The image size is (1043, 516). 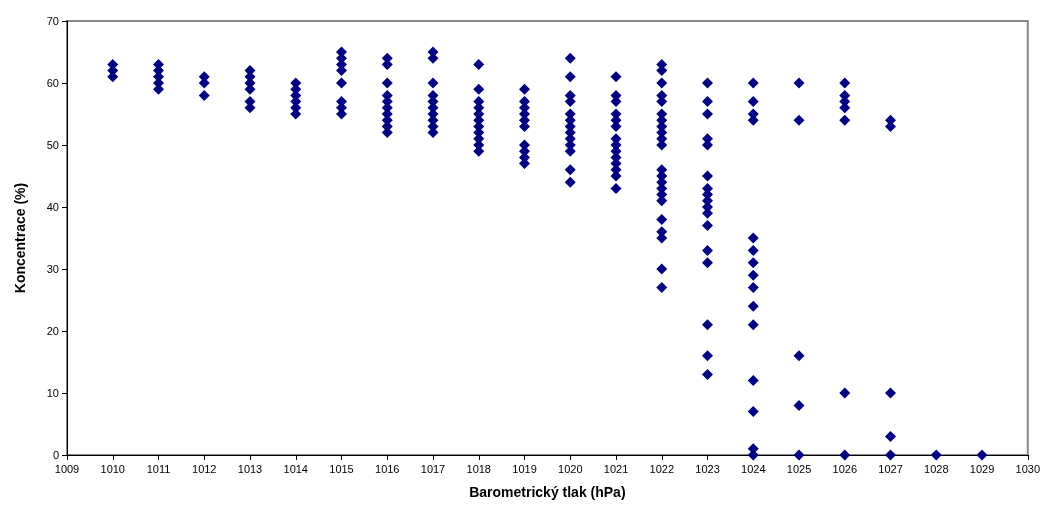 What do you see at coordinates (20, 238) in the screenshot?
I see `y-axis-title: Koncentrace (%)` at bounding box center [20, 238].